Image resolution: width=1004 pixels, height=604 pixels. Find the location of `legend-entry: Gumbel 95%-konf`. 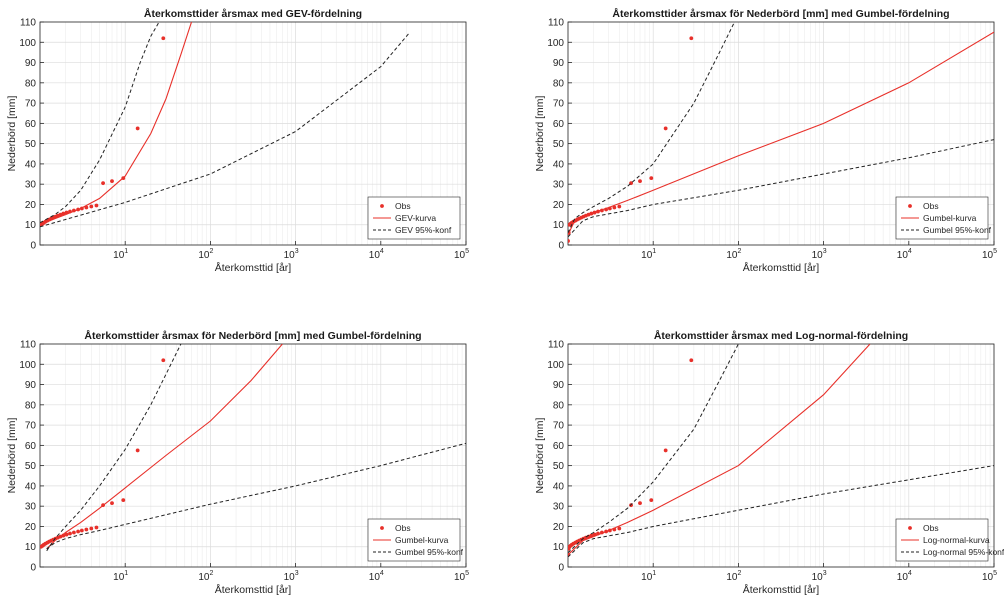

legend-entry: Gumbel 95%-konf is located at coordinates (957, 230).